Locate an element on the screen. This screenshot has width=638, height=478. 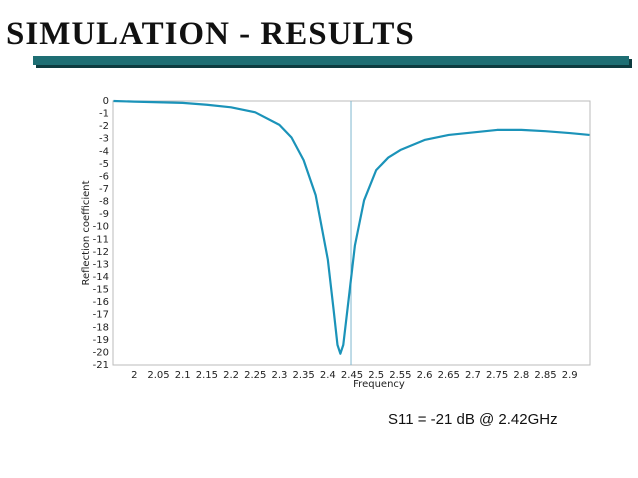
x-tick-label: 2.15 is located at coordinates (207, 375).